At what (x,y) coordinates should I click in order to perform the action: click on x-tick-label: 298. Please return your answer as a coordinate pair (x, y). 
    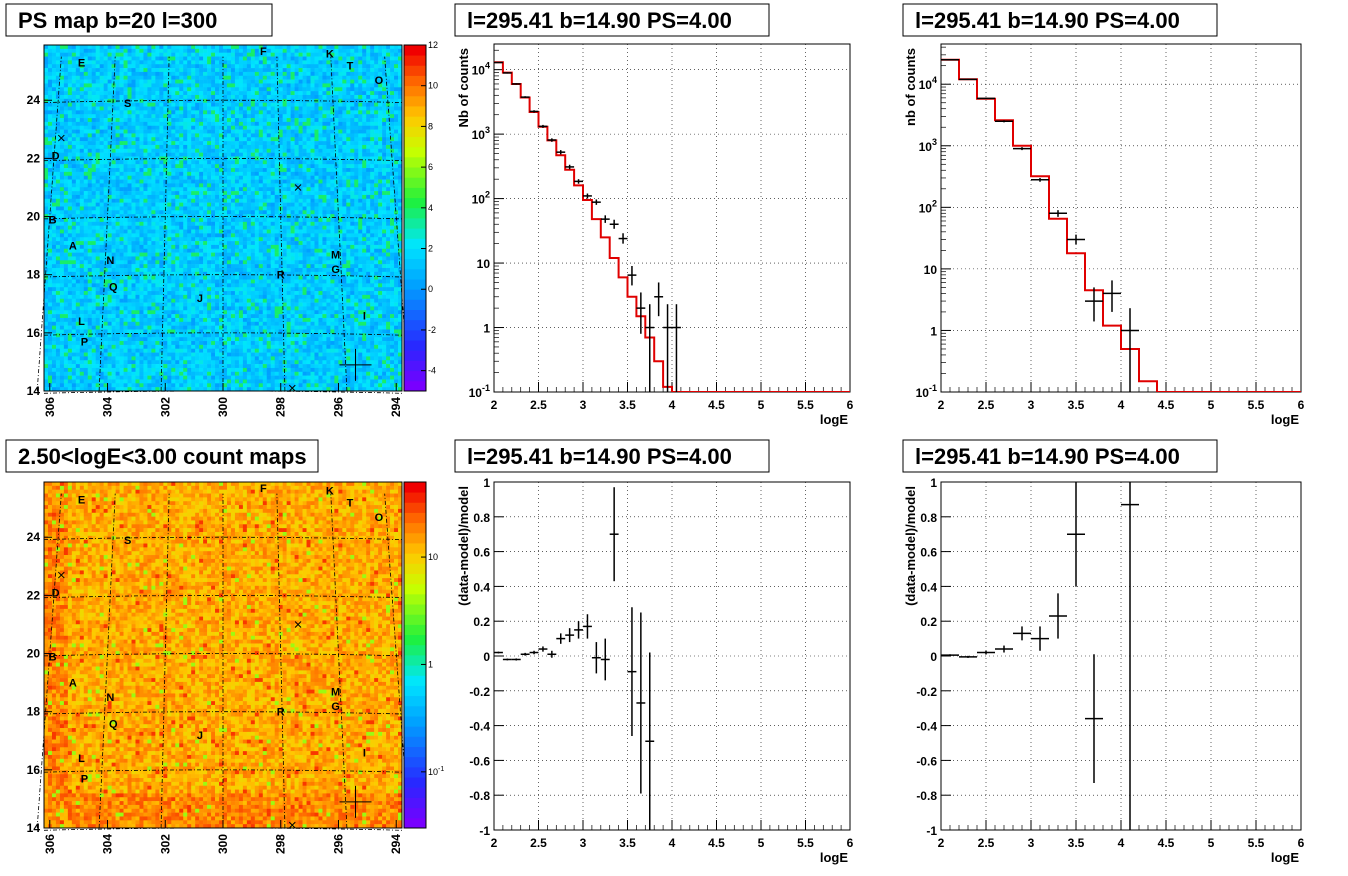
    Looking at the image, I should click on (281, 844).